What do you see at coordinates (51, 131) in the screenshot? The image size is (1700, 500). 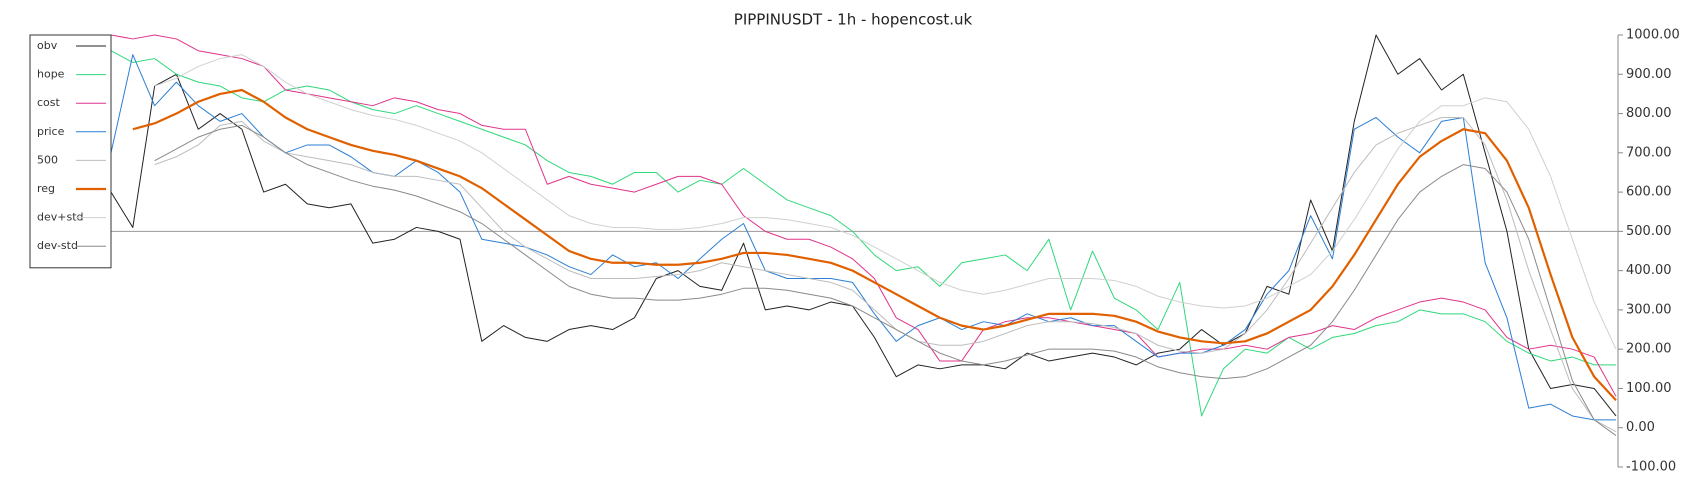 I see `legend-label: price` at bounding box center [51, 131].